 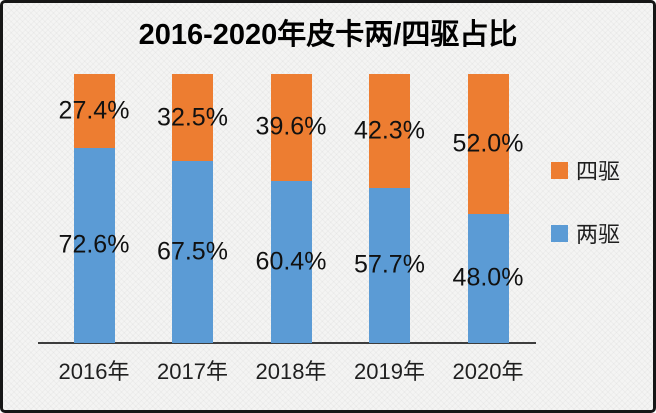 What do you see at coordinates (559, 170) in the screenshot?
I see `legend-swatch-4wd` at bounding box center [559, 170].